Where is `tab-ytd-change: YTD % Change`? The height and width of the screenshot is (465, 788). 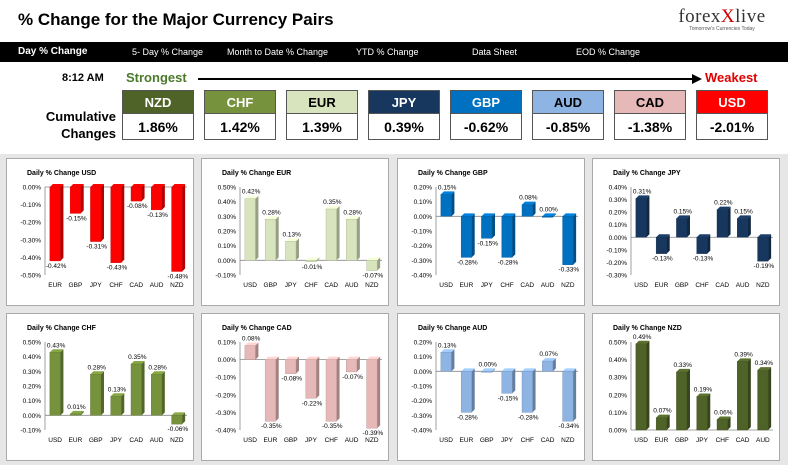
tab-ytd-change: YTD % Change is located at coordinates (387, 52).